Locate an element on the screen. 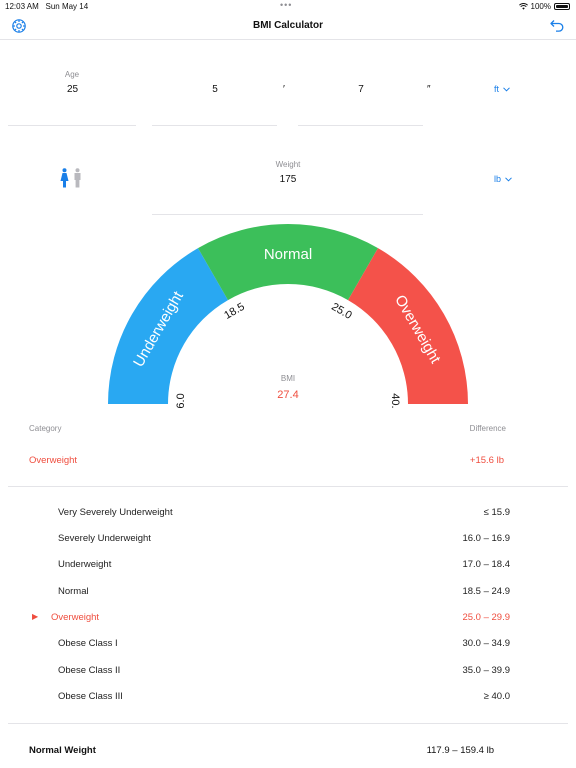  range-name: Underweight is located at coordinates (85, 564).